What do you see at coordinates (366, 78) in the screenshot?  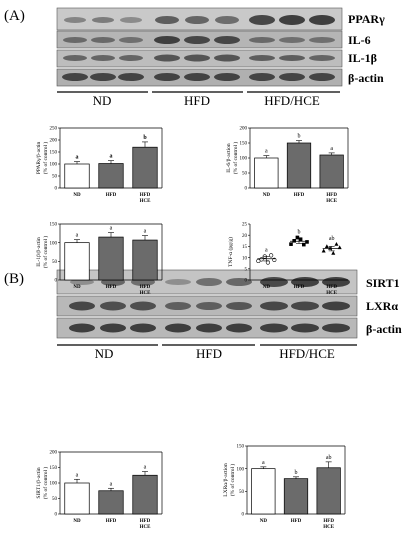 I see `blot-label-actin-a: β-actin` at bounding box center [366, 78].